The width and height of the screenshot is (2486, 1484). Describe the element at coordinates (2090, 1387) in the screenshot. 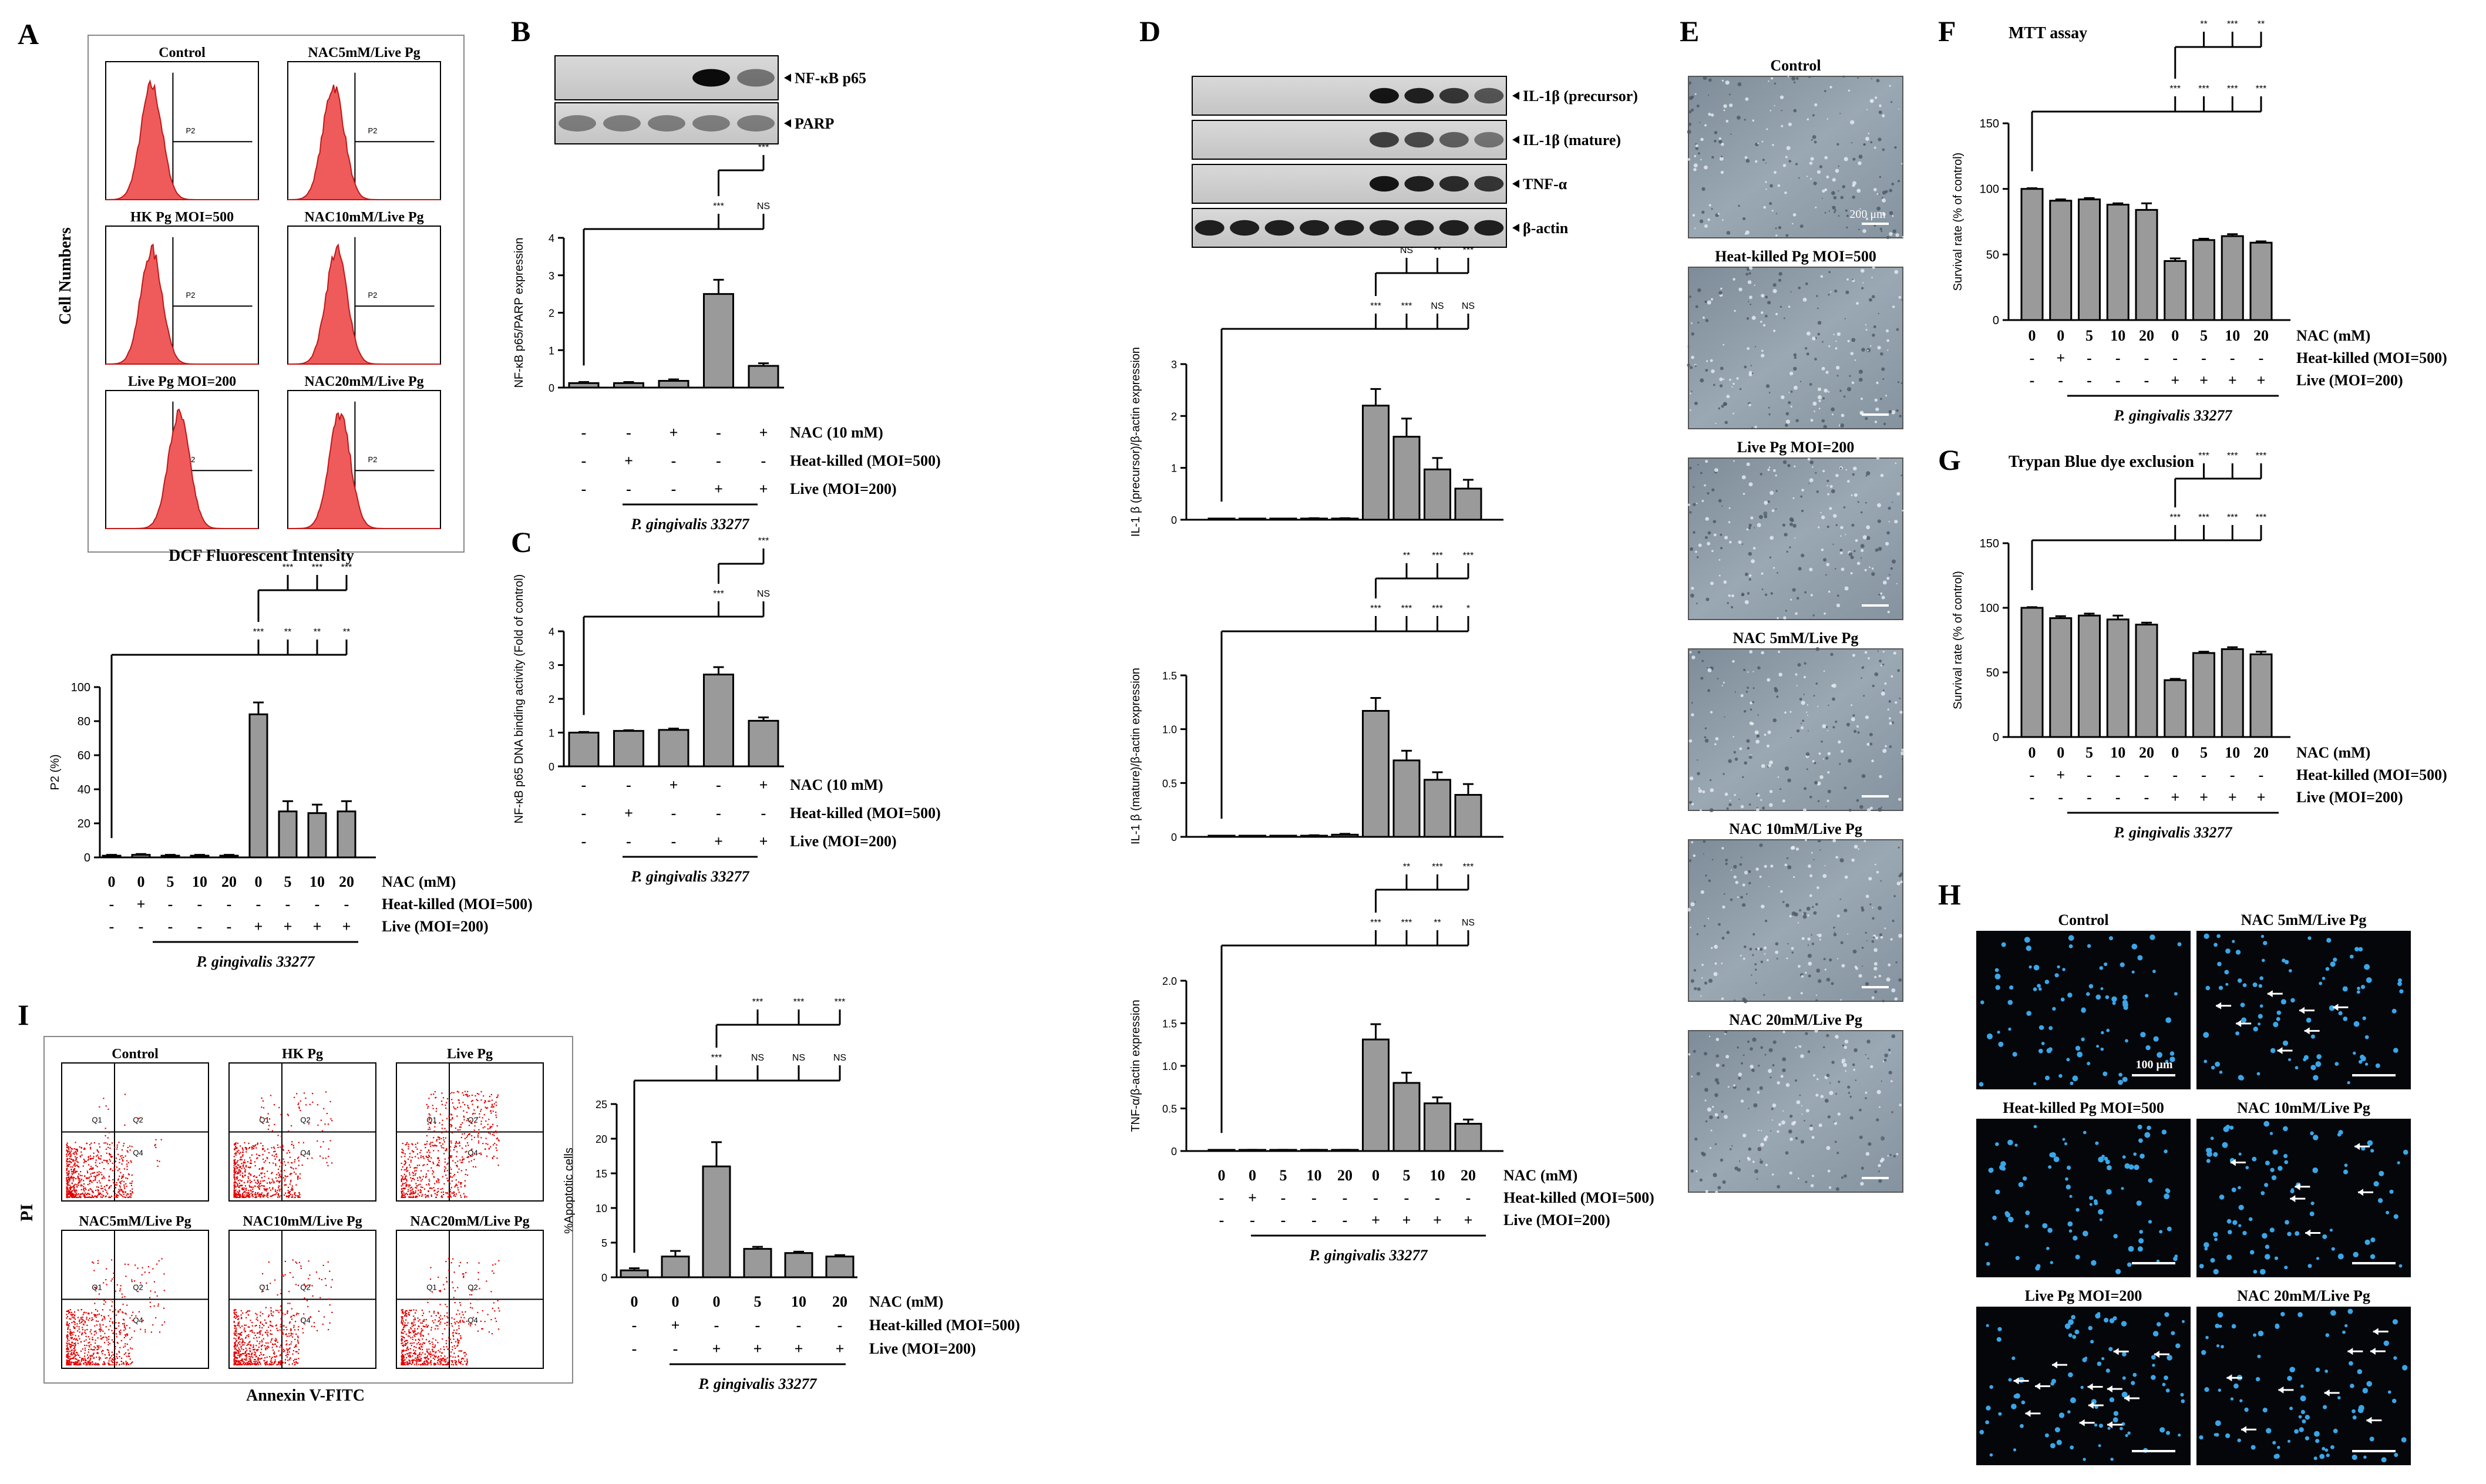

I see `arrow-icon` at that location.